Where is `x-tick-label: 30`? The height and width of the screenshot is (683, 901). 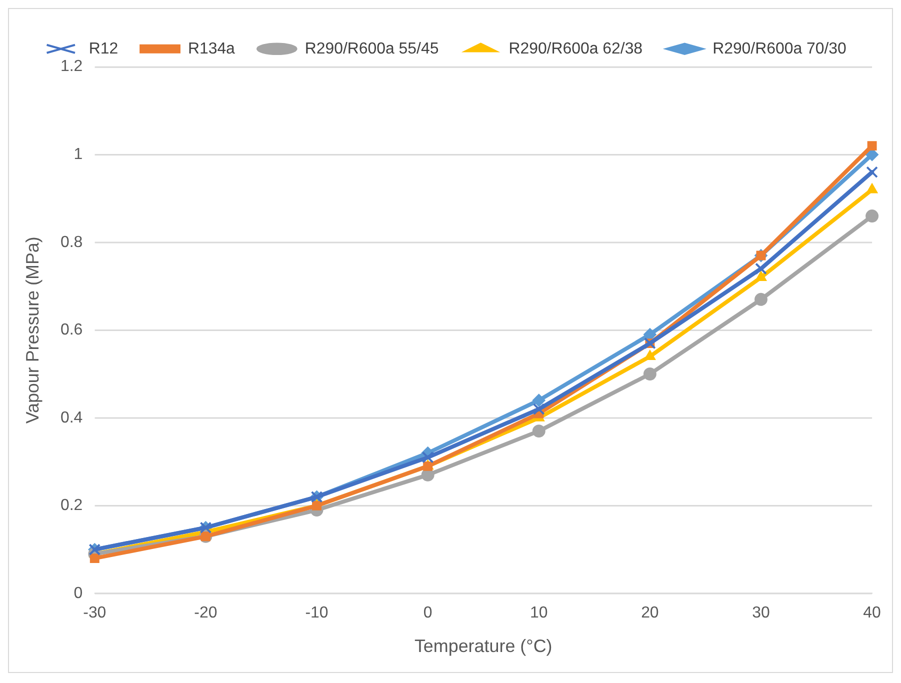 x-tick-label: 30 is located at coordinates (761, 613).